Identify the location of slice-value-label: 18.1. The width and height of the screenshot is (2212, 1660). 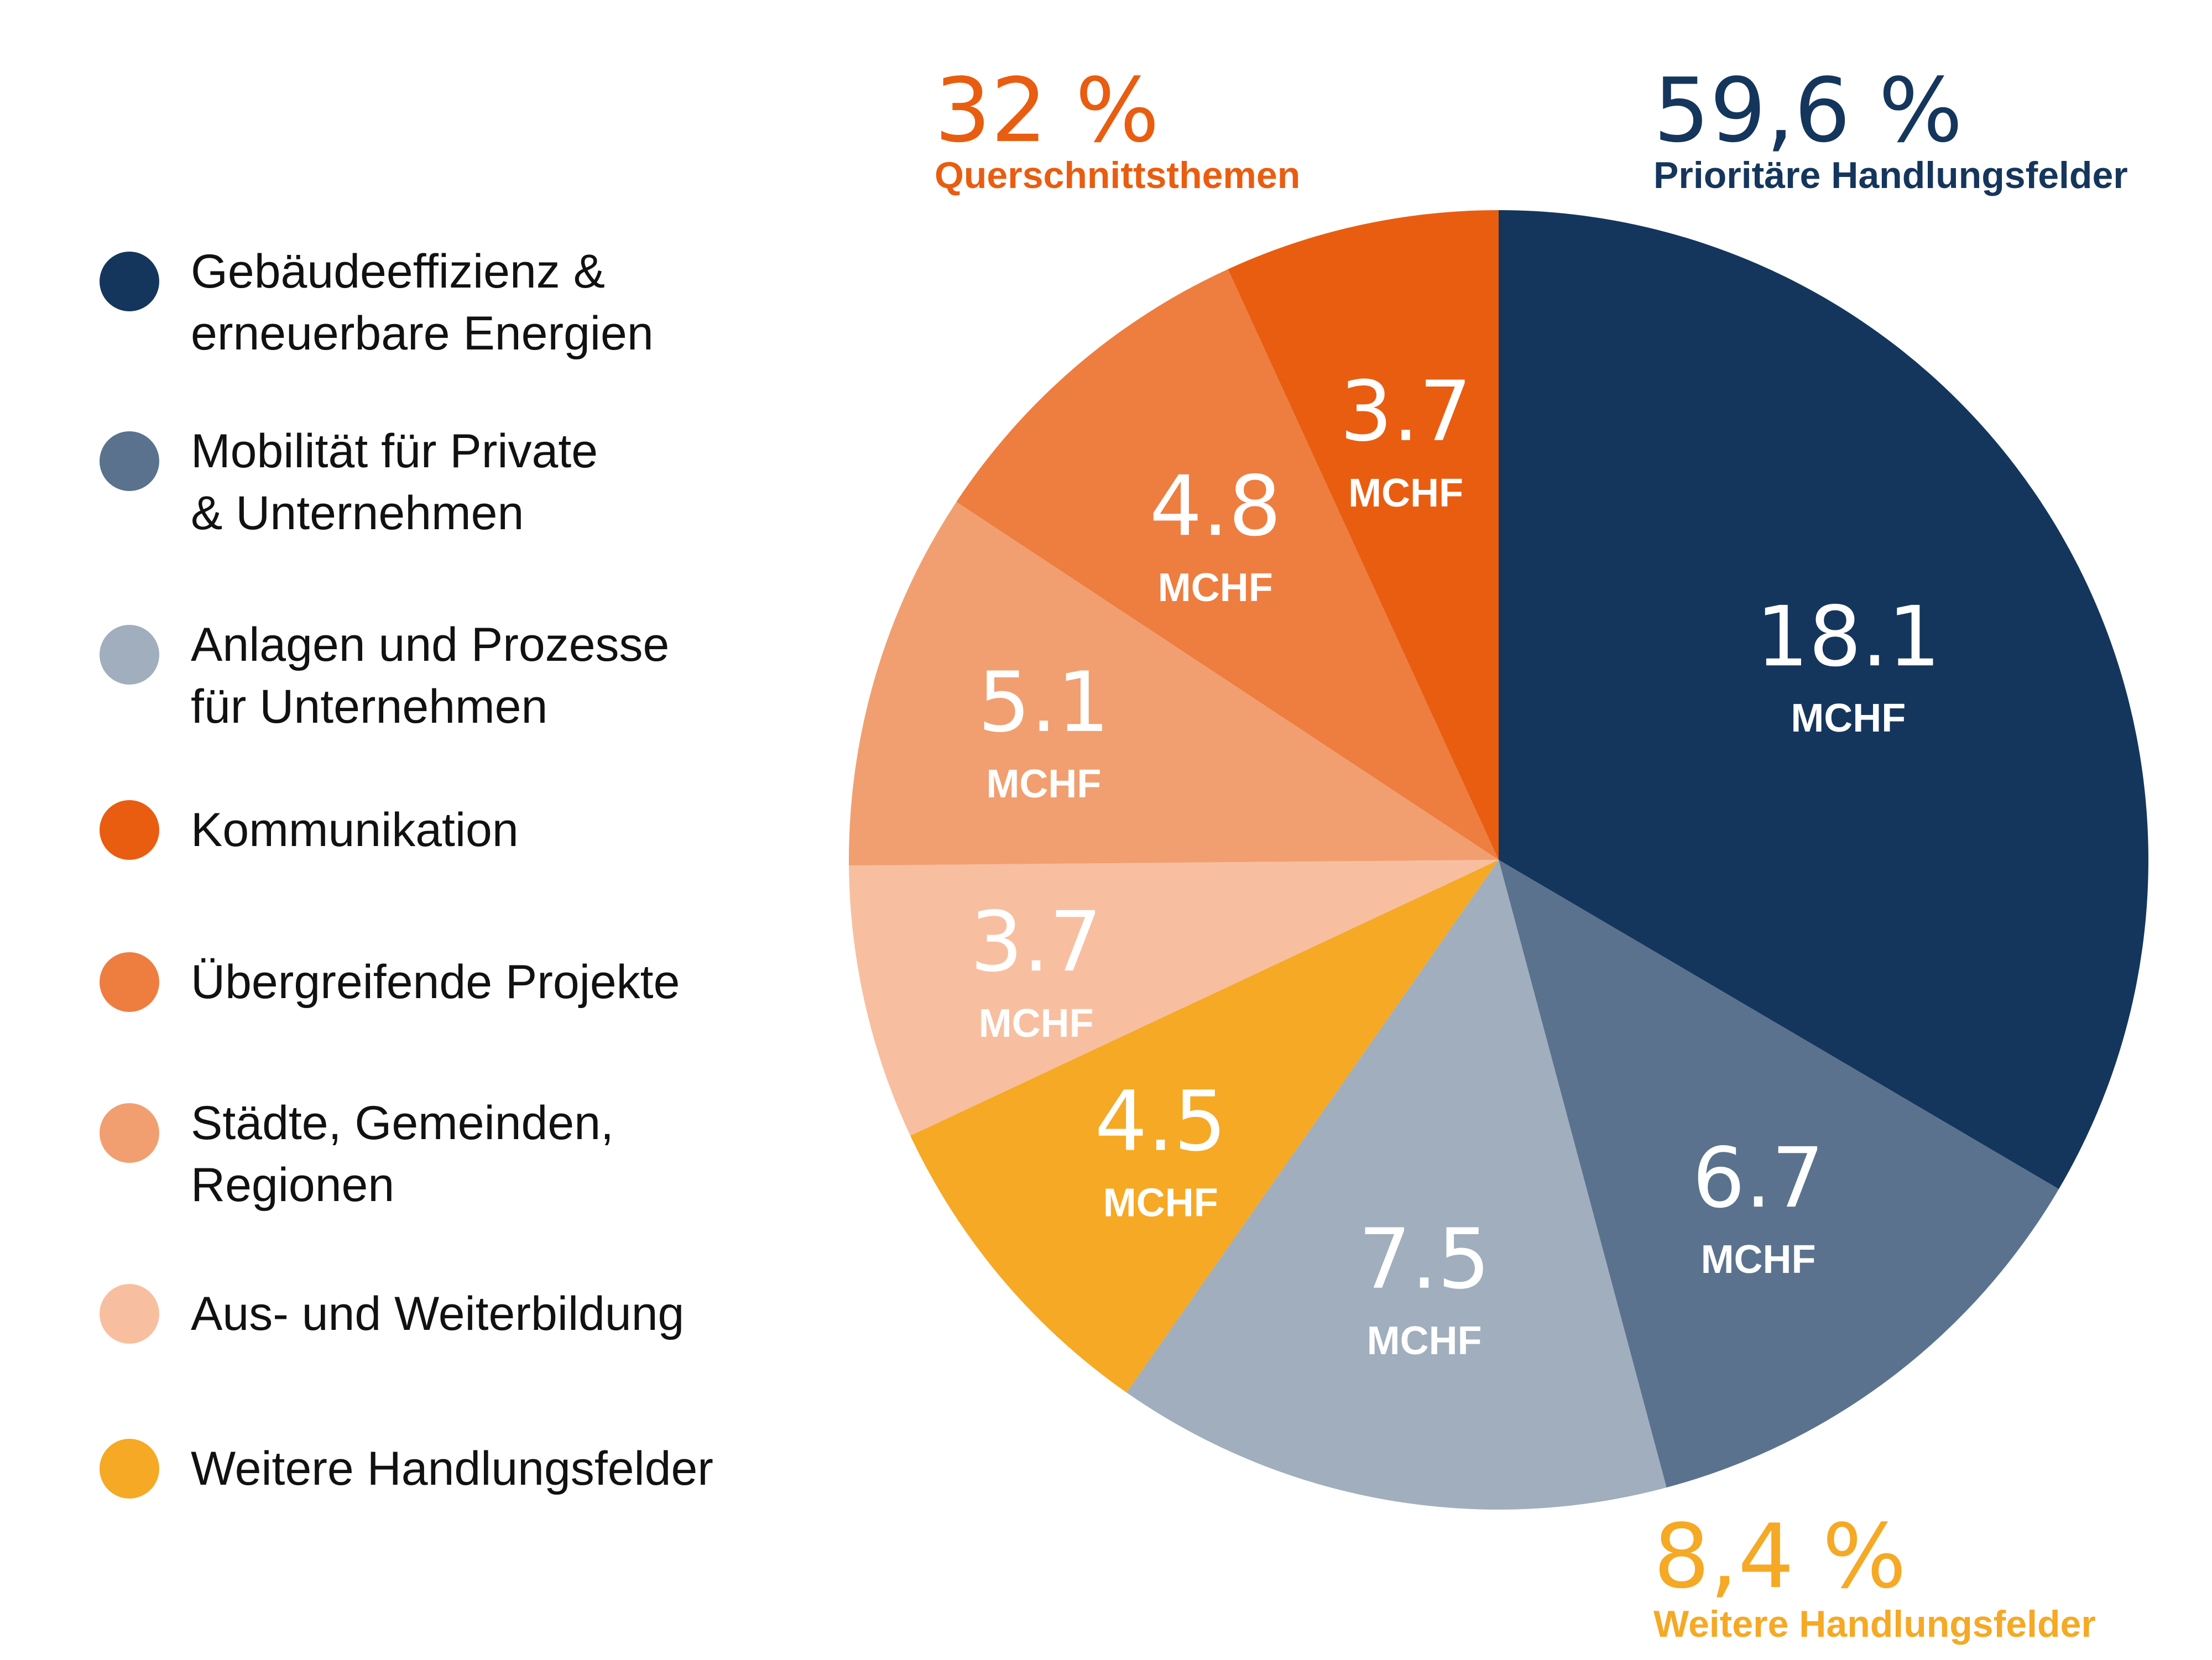
(1848, 637).